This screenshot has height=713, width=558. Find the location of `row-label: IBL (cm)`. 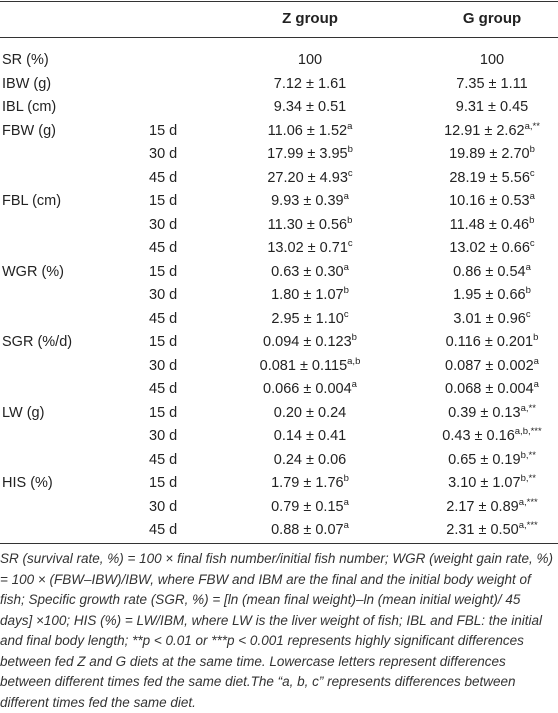

row-label: IBL (cm) is located at coordinates (29, 107).